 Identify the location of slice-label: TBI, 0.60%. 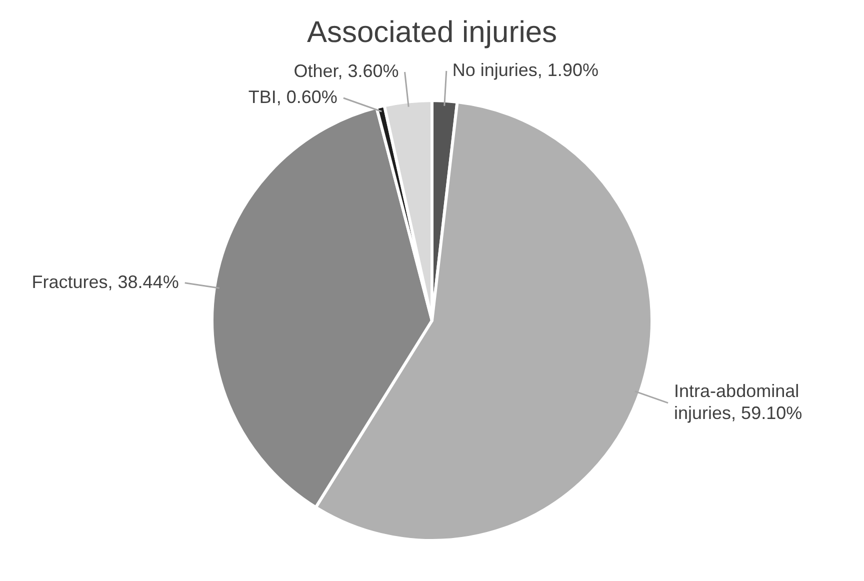
(293, 96).